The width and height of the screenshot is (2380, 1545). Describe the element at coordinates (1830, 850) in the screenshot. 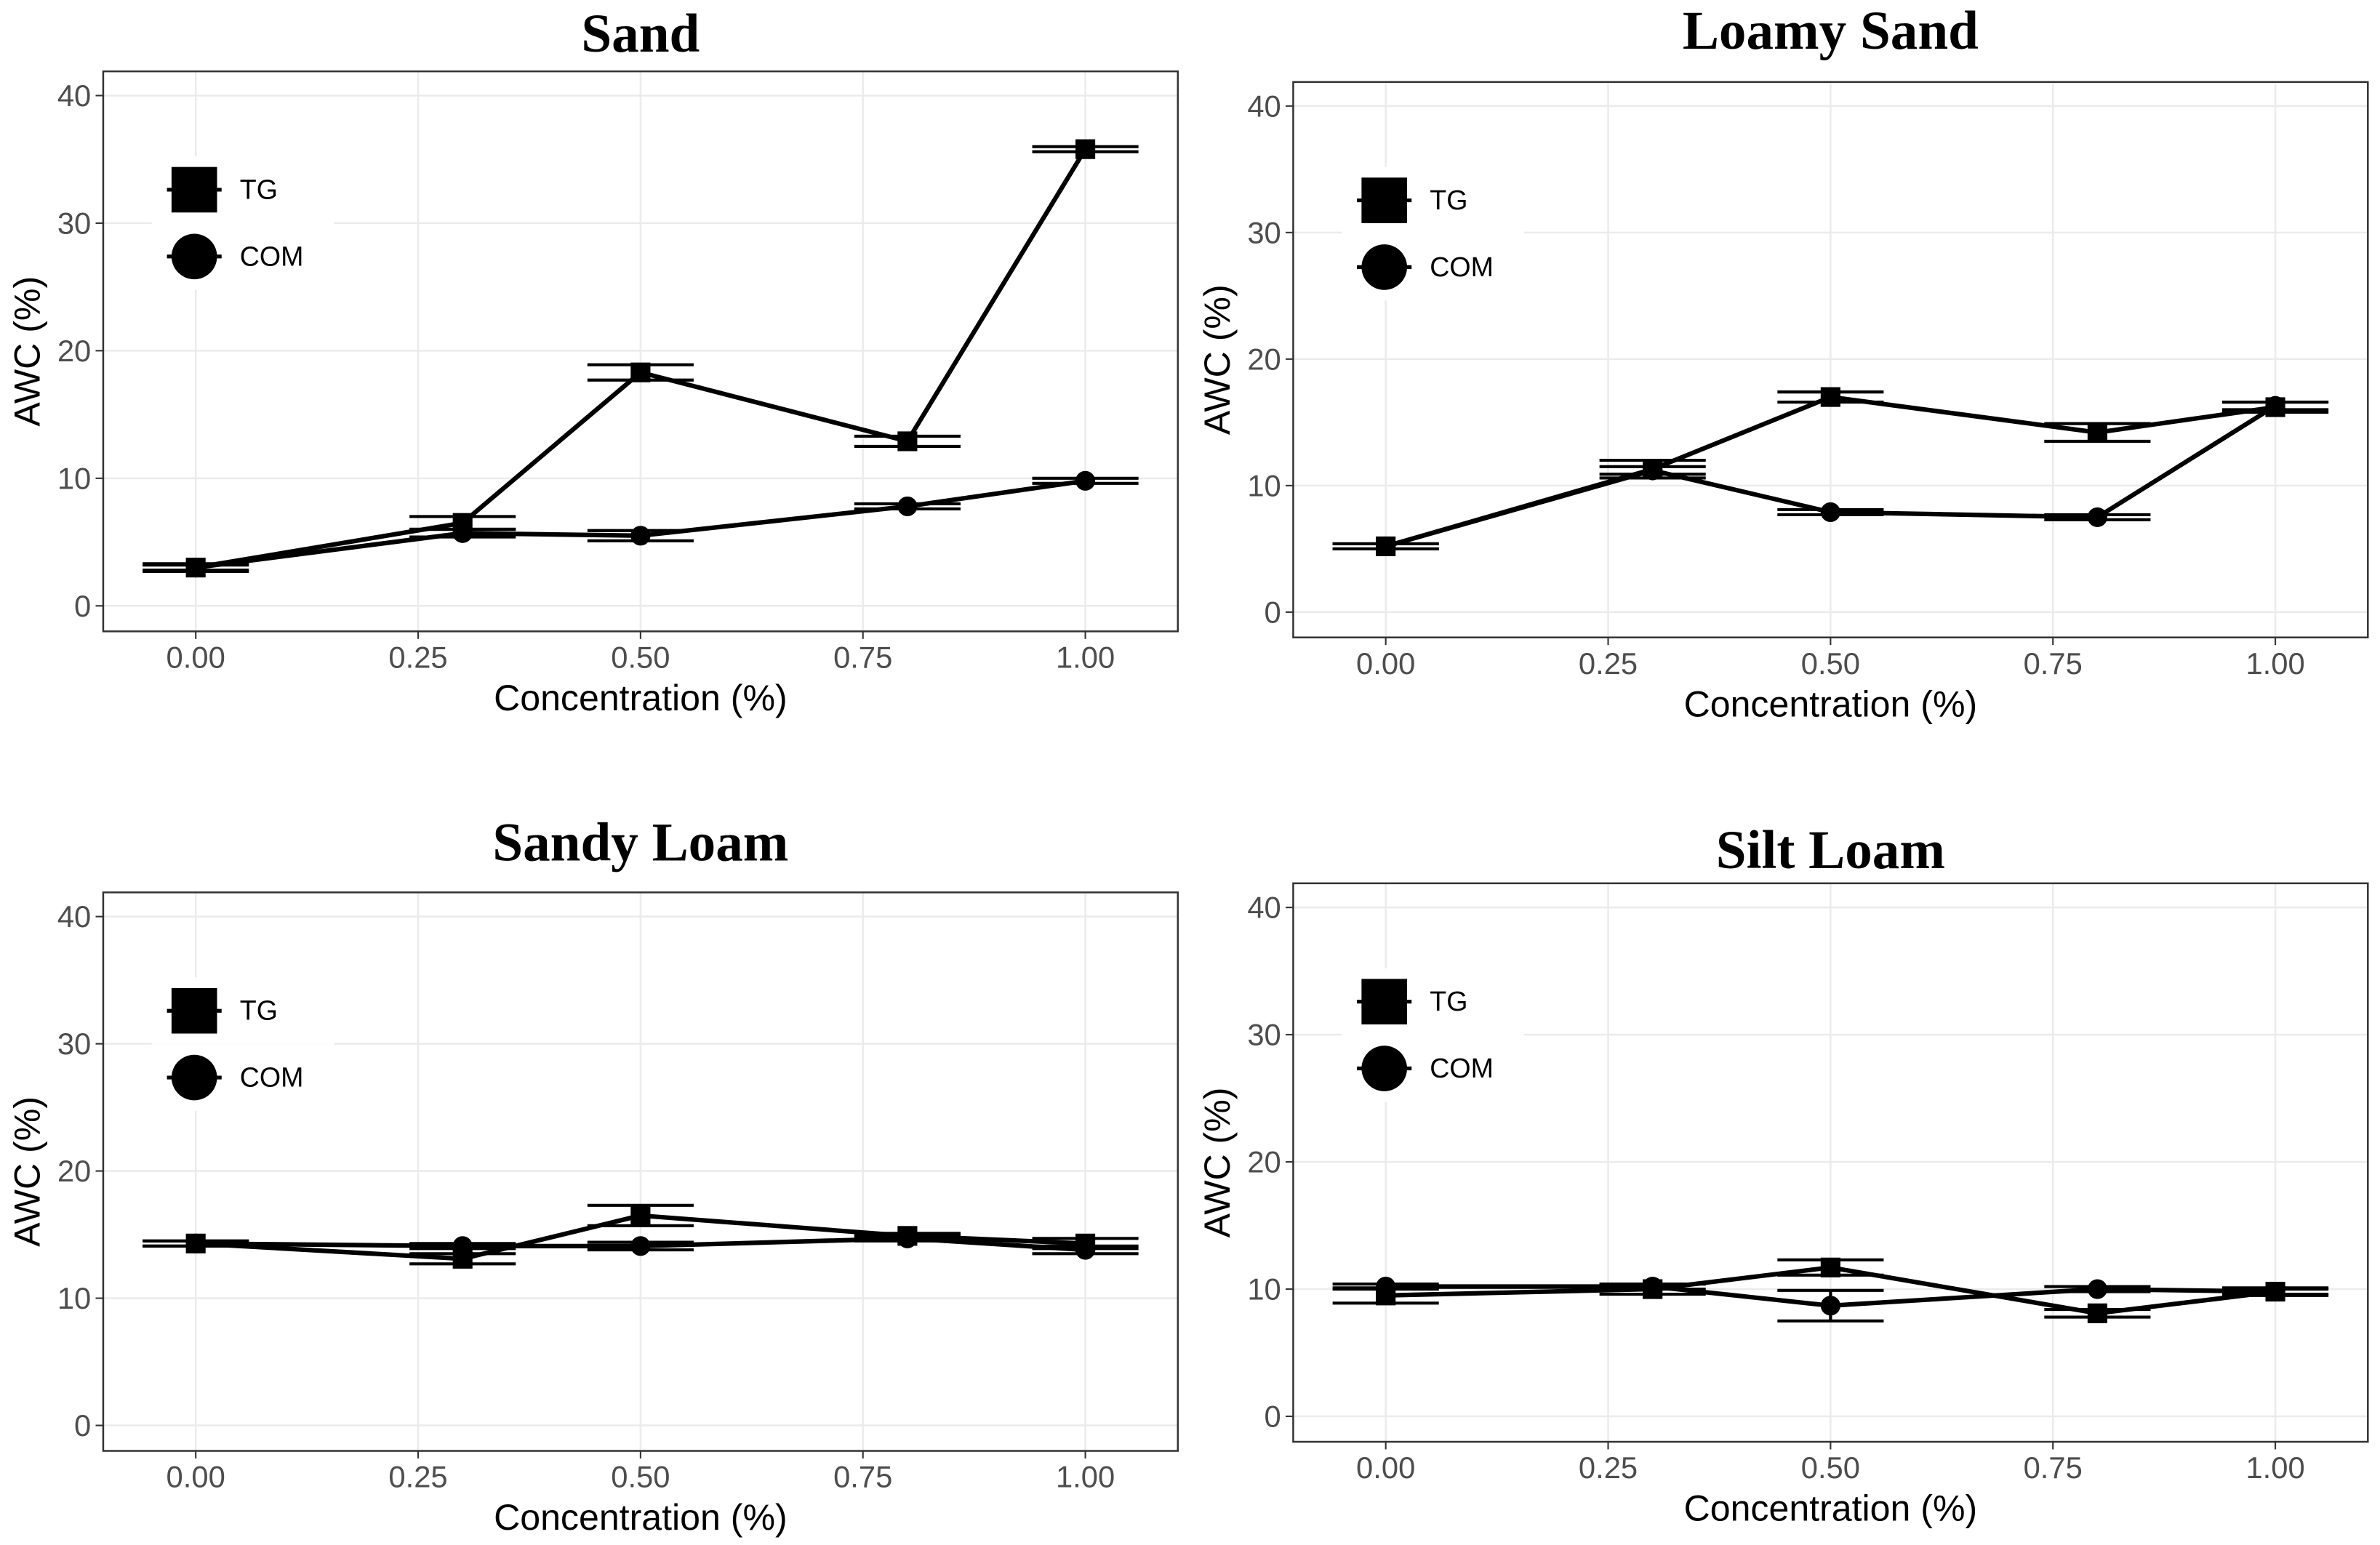

I see `chart-title: Silt Loam` at that location.